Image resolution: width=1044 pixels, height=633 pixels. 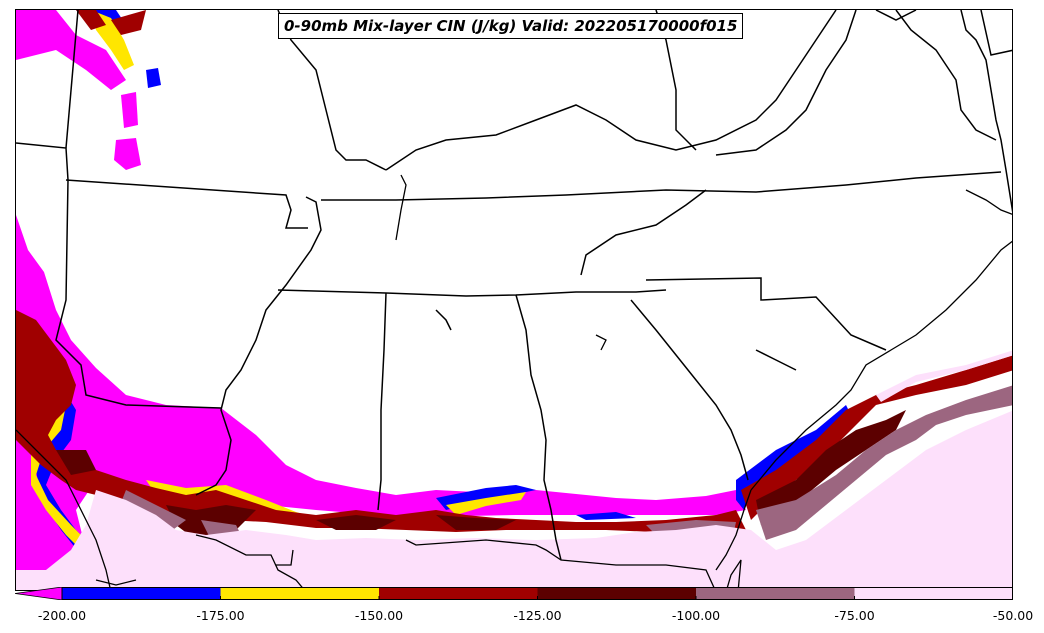 I want to click on colorbar-tick-label: -75.00, so click(x=854, y=615).